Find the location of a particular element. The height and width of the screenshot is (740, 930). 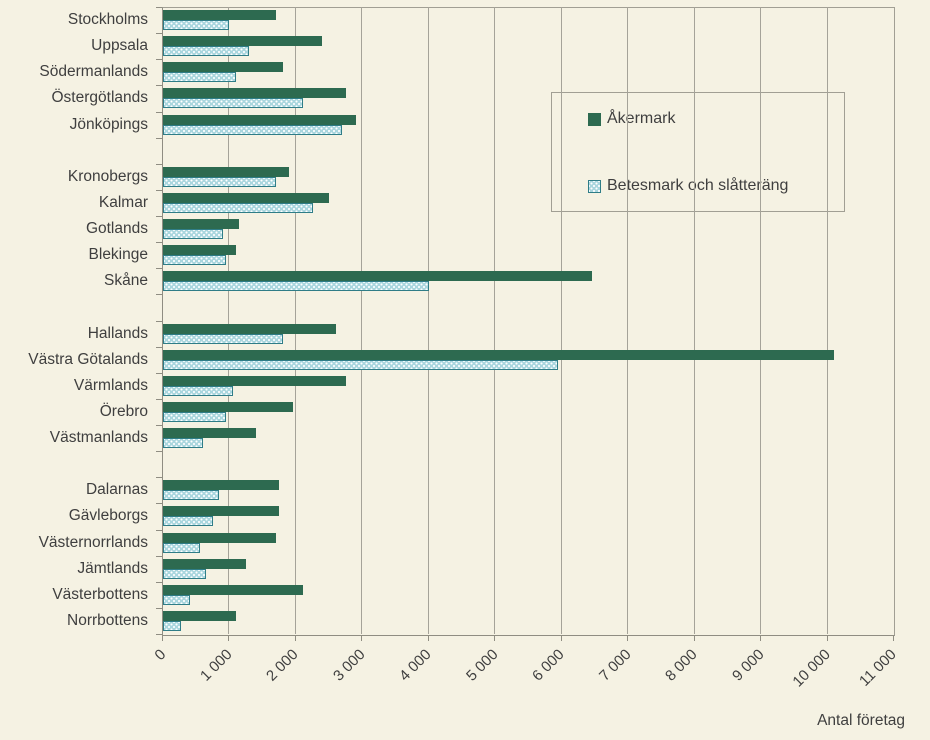

bar-akermark-hallands is located at coordinates (249, 328).